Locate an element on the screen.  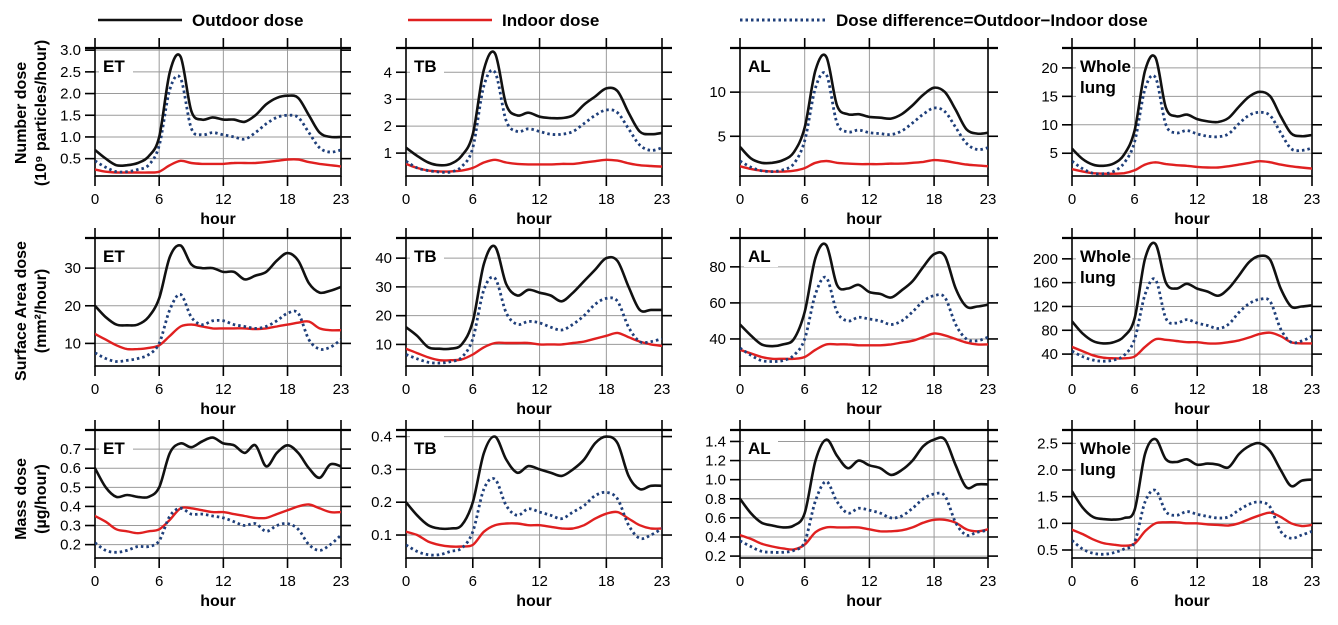
y-tick-label: 80 is located at coordinates (717, 267).